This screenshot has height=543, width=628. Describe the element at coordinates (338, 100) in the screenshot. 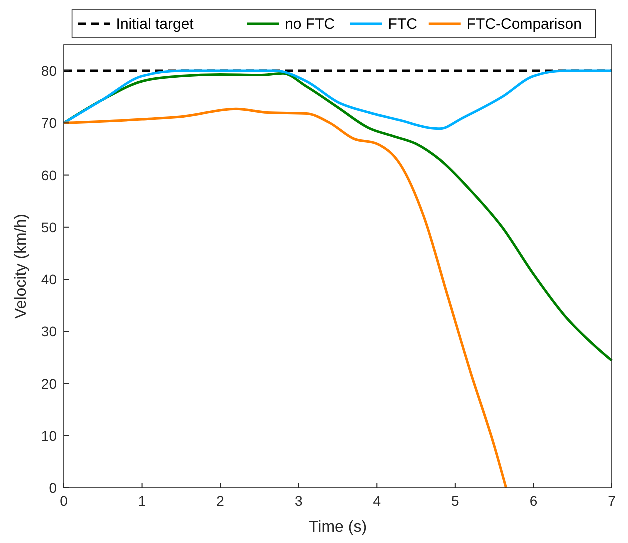

I see `line-series` at that location.